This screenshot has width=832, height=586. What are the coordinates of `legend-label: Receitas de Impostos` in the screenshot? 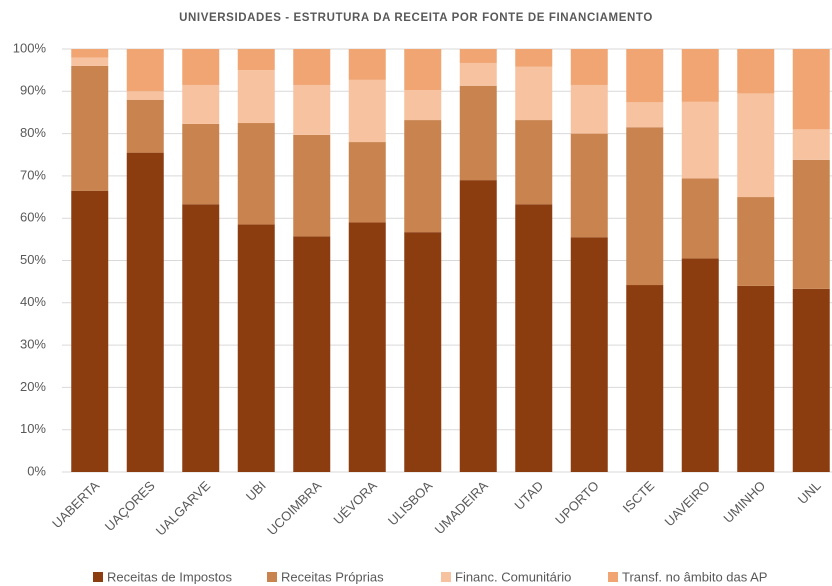 It's located at (170, 576).